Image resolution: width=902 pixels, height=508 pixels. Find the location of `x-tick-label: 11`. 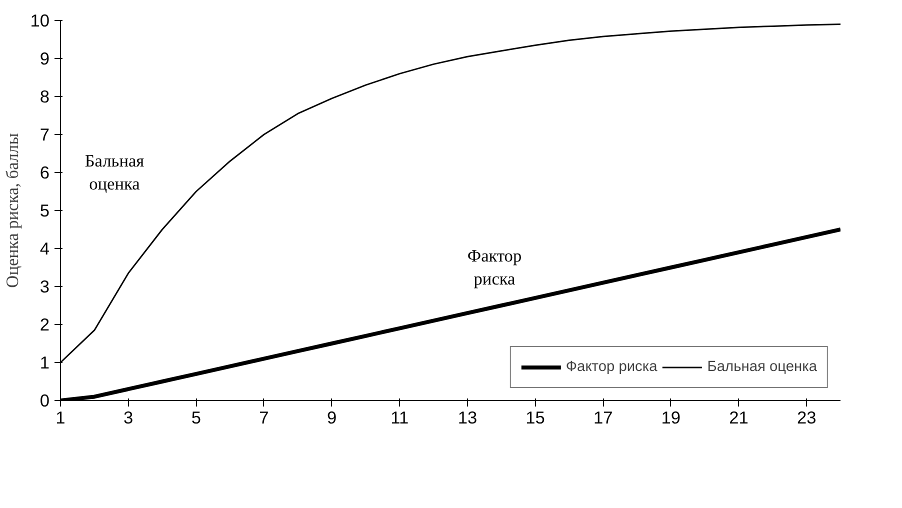

x-tick-label: 11 is located at coordinates (399, 418).